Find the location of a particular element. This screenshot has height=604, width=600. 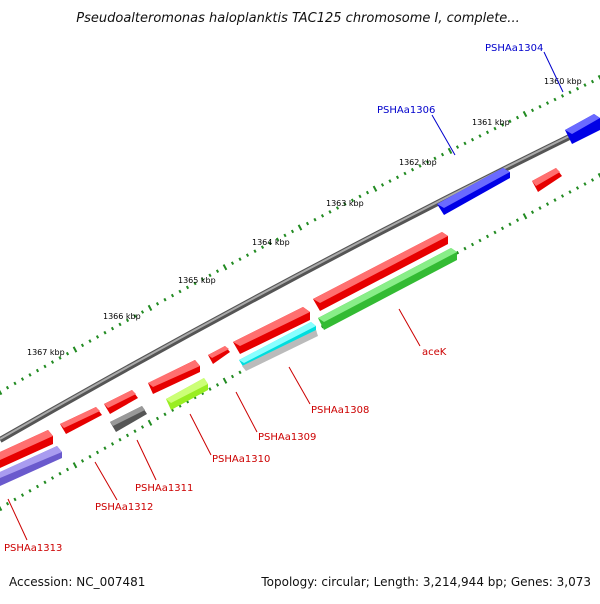

gene-label-acek: aceK is located at coordinates (434, 352).